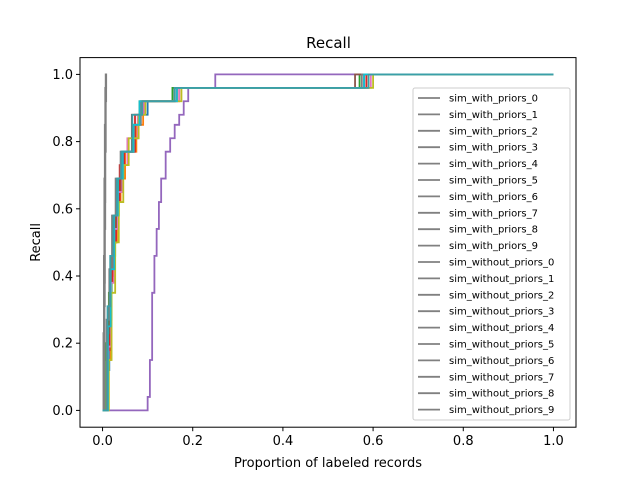  Describe the element at coordinates (62, 209) in the screenshot. I see `y-tick-label: 0.6` at that location.